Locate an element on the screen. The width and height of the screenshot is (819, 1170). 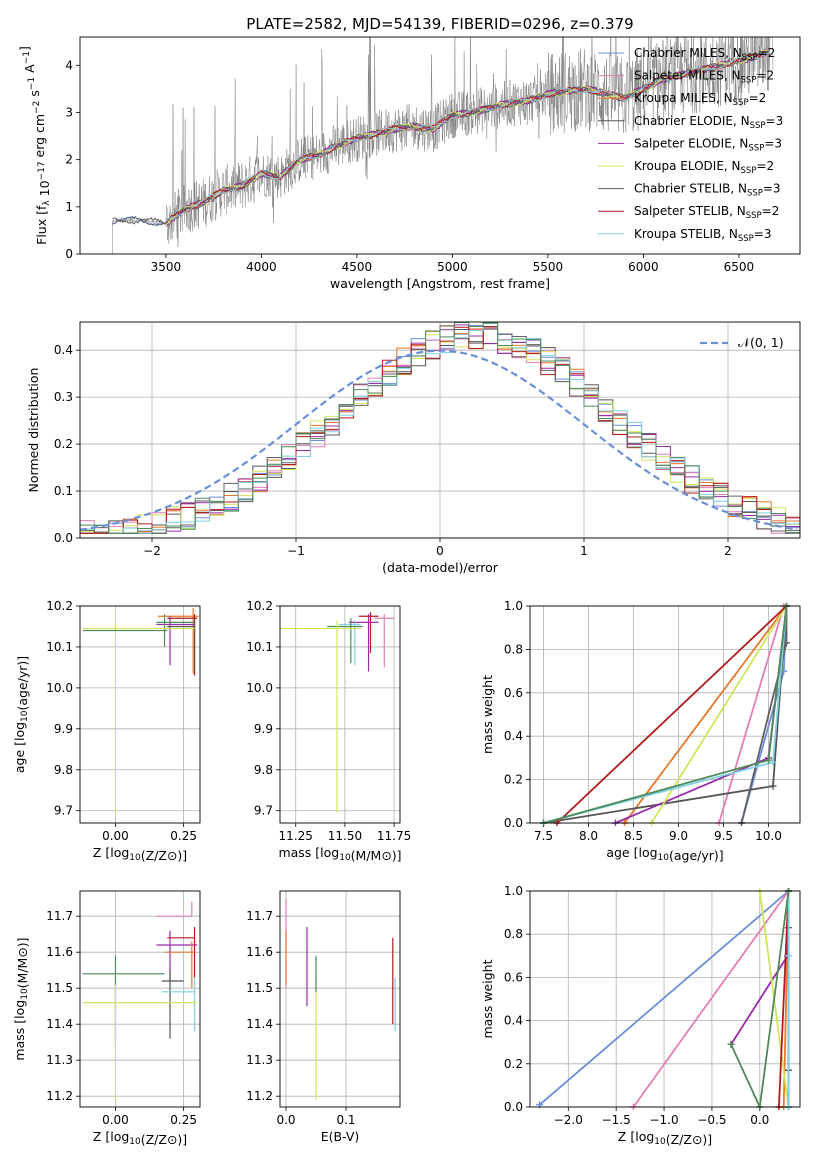
legend-label: Chabrier MILES, NSSP=2 is located at coordinates (704, 54).